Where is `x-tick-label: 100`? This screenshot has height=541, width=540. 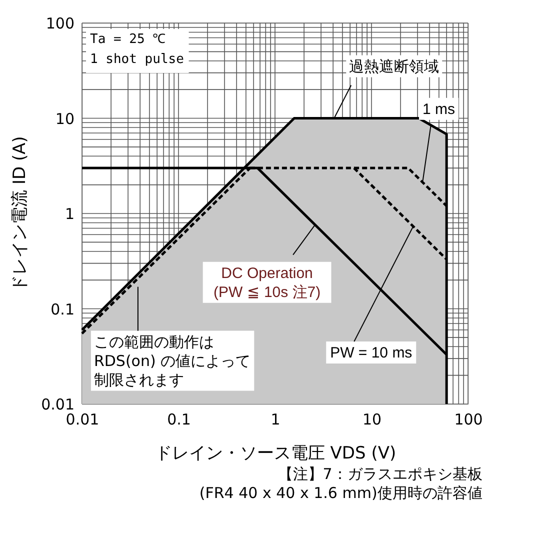
x-tick-label: 100 is located at coordinates (468, 419).